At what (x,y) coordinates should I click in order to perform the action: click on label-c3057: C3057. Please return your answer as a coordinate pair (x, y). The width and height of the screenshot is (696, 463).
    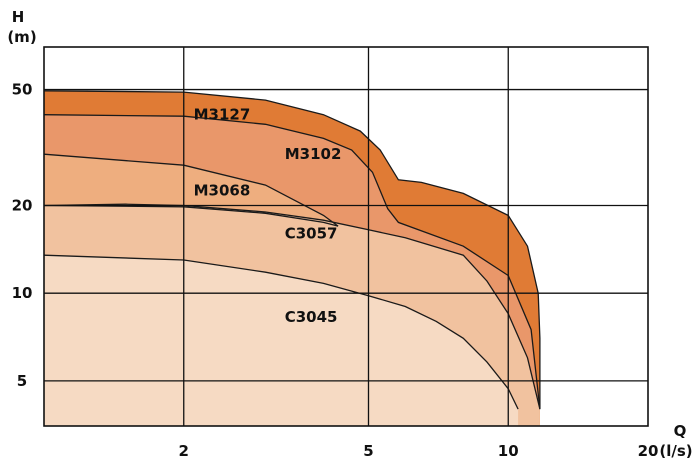
    Looking at the image, I should click on (311, 234).